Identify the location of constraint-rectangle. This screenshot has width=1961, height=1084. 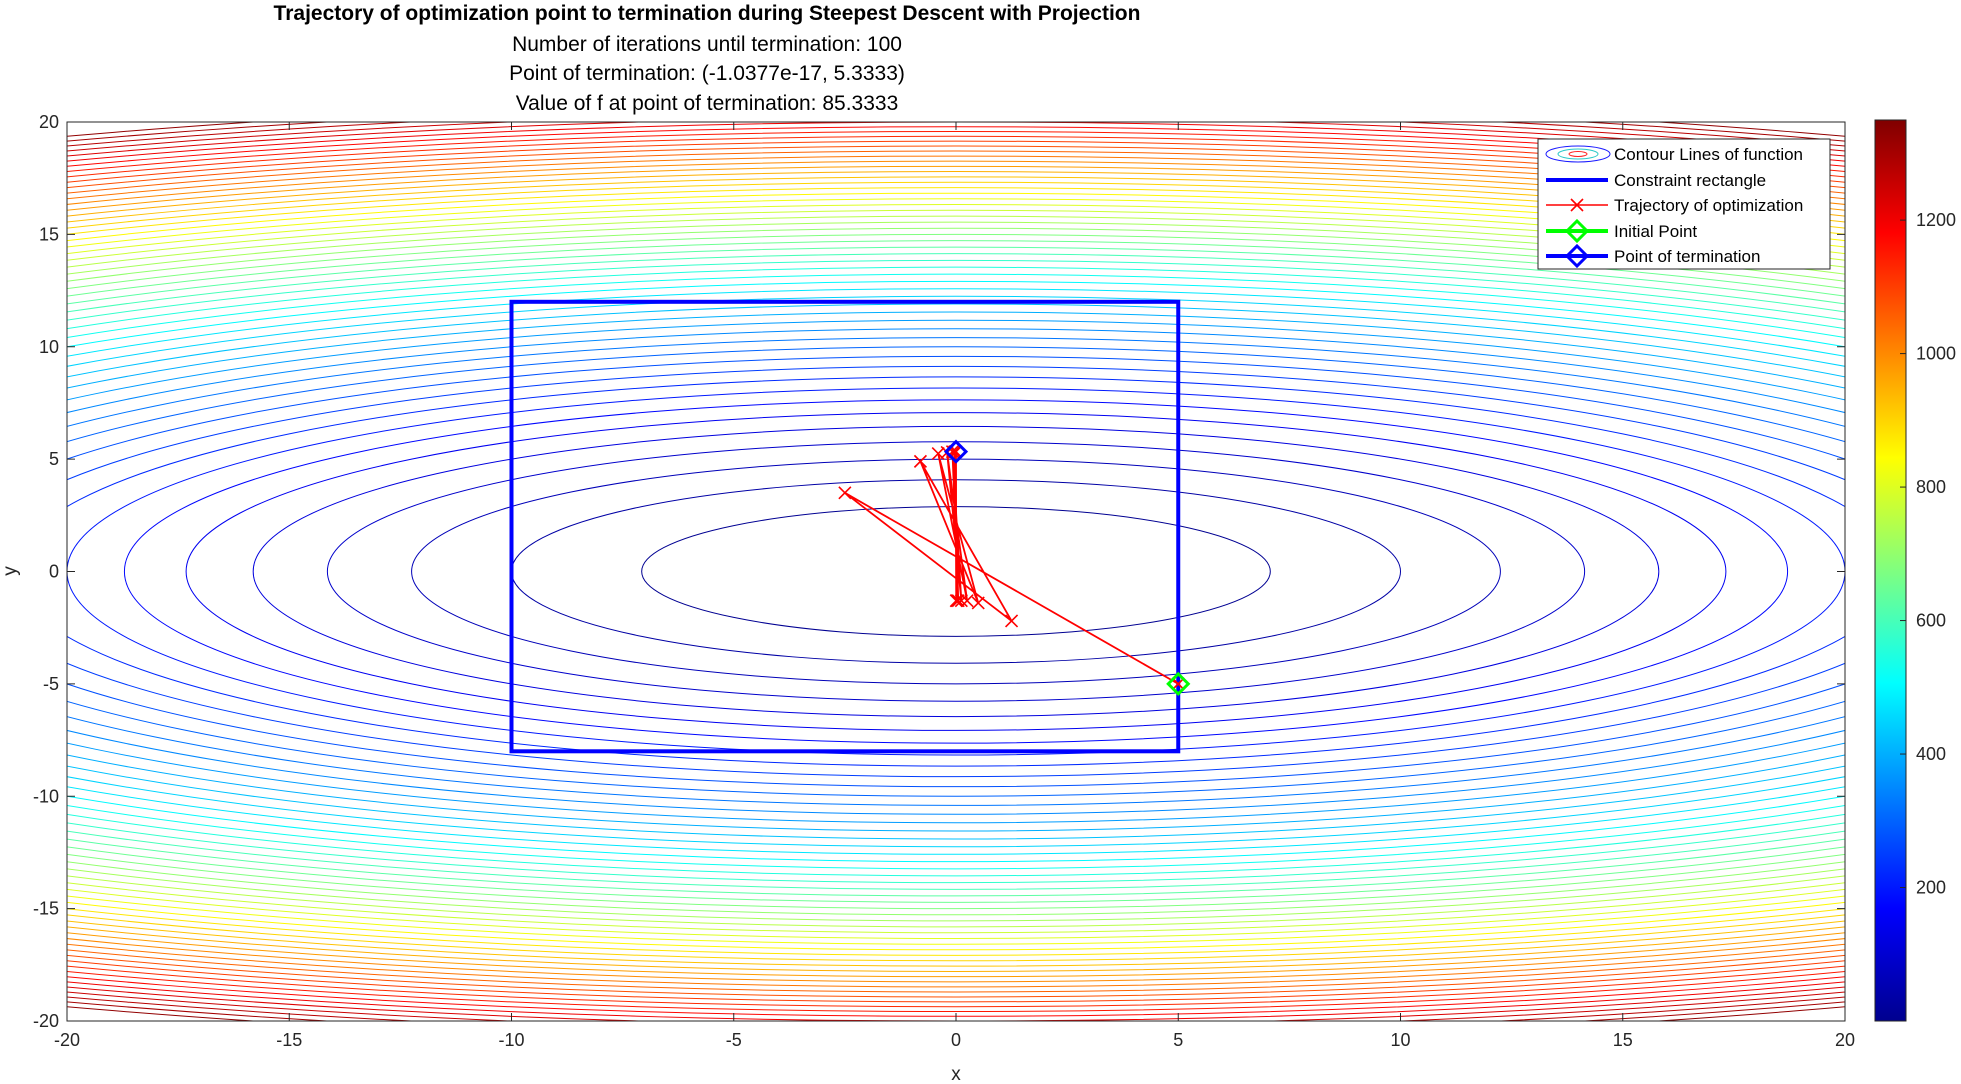
(845, 526).